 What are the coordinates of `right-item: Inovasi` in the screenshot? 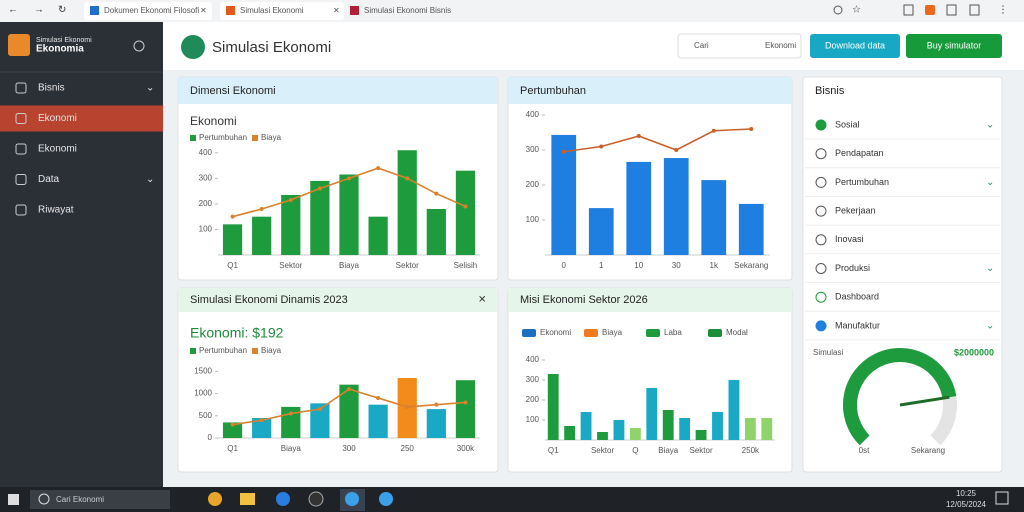 It's located at (849, 239).